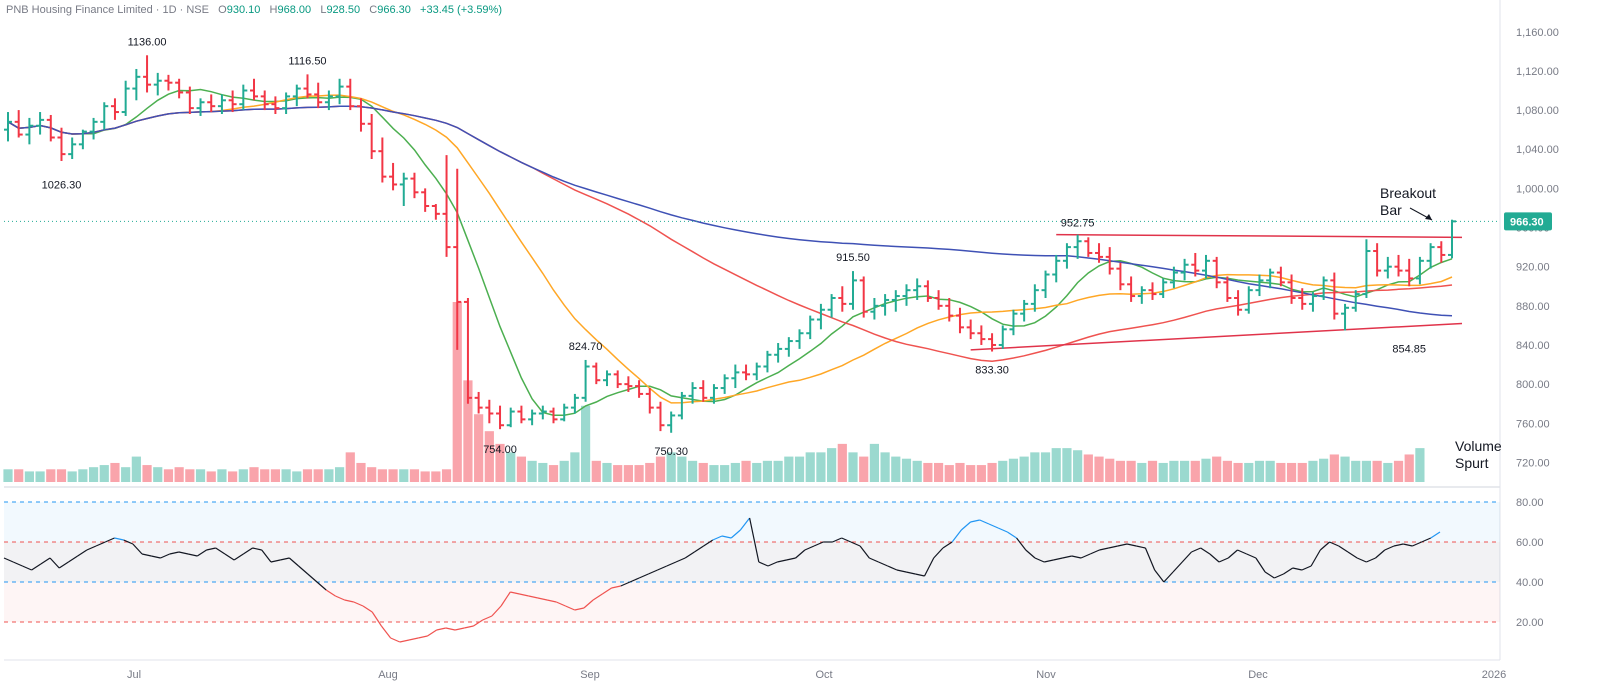  What do you see at coordinates (1530, 623) in the screenshot?
I see `rsi-tick-label: 20.00` at bounding box center [1530, 623].